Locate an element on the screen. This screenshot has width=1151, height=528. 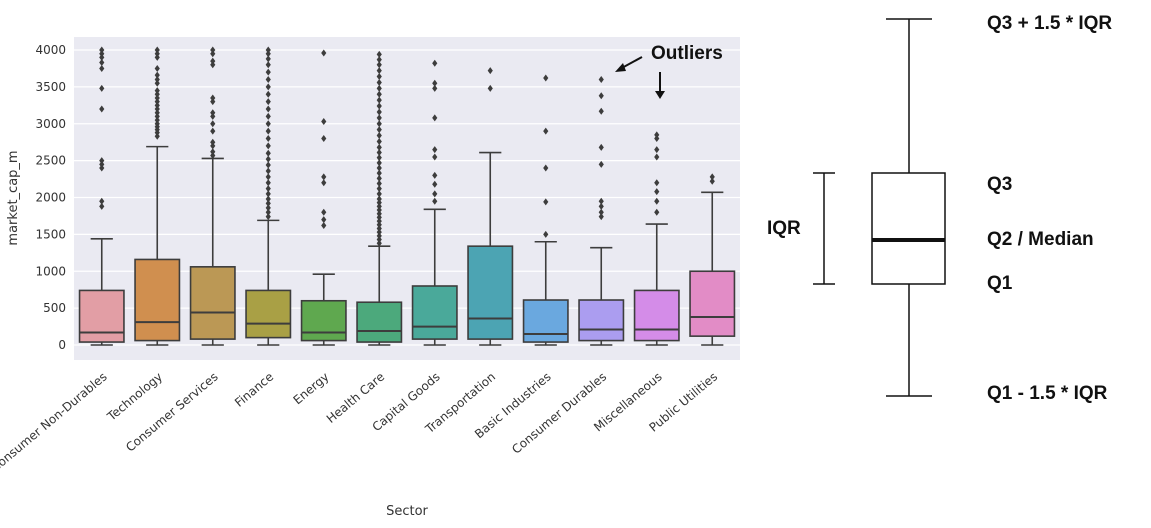
box-basic-industries is located at coordinates (545, 210).